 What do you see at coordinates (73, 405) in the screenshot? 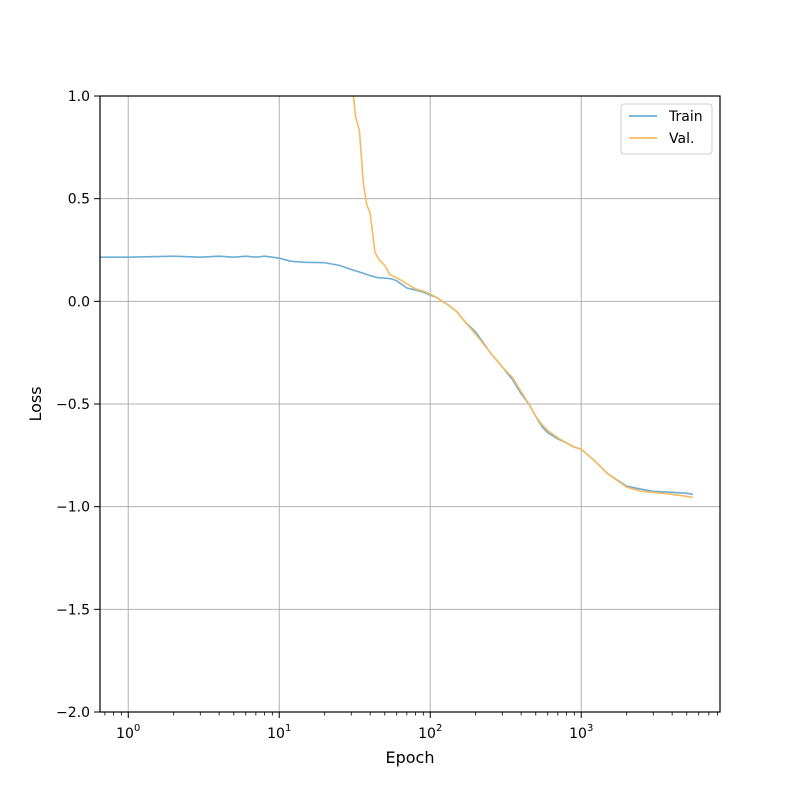
I see `y-tick-label: −0.5` at bounding box center [73, 405].